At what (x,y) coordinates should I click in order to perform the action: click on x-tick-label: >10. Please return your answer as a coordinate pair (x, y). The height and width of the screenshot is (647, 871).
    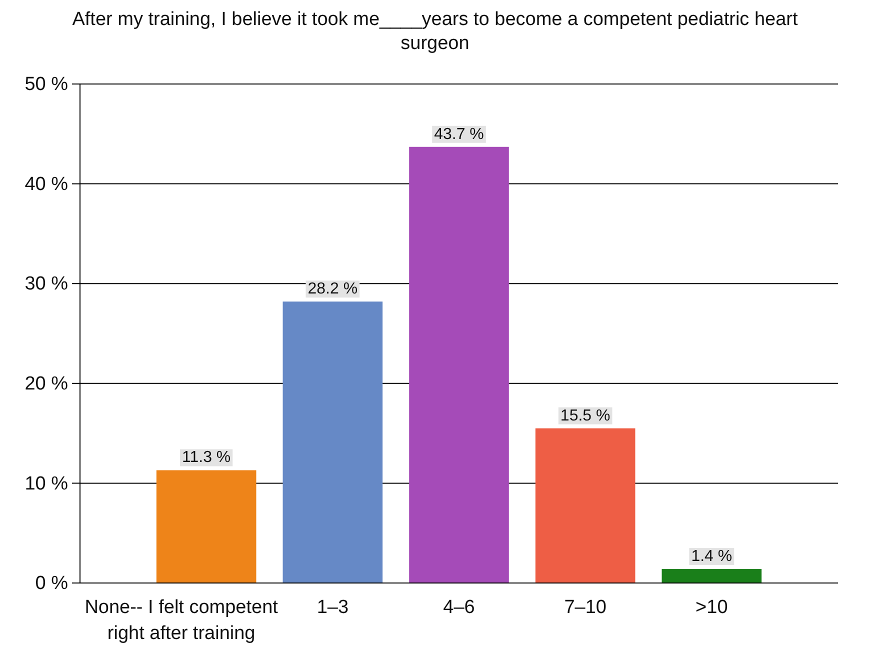
    Looking at the image, I should click on (712, 607).